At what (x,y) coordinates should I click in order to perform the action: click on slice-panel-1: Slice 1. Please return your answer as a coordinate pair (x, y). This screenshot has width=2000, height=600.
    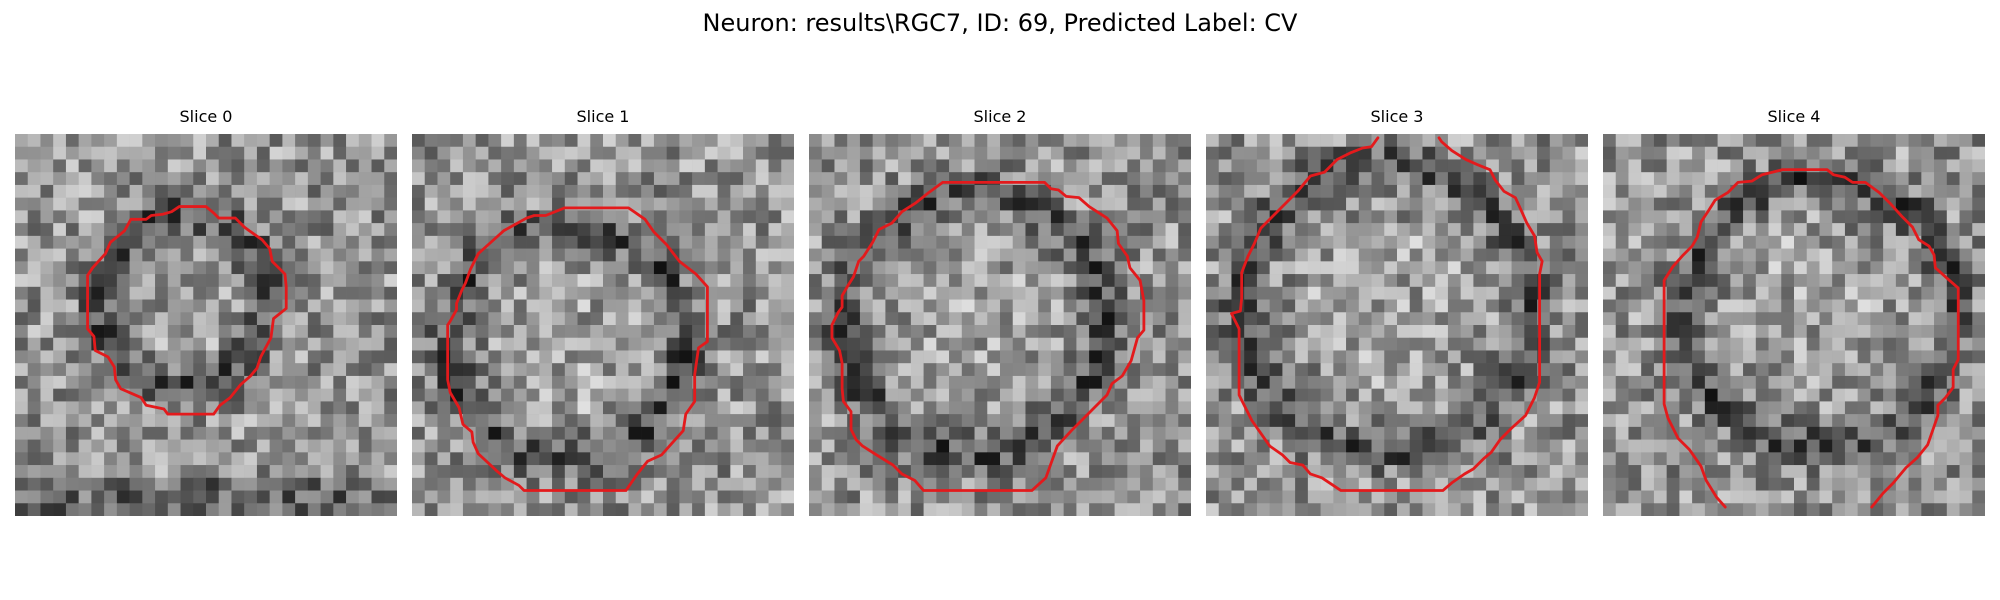
    Looking at the image, I should click on (603, 117).